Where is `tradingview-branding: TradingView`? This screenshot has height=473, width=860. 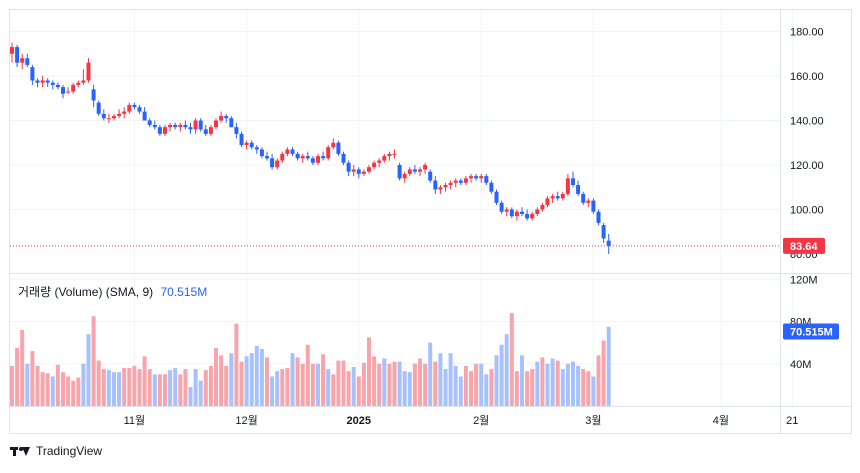
tradingview-branding: TradingView is located at coordinates (56, 451).